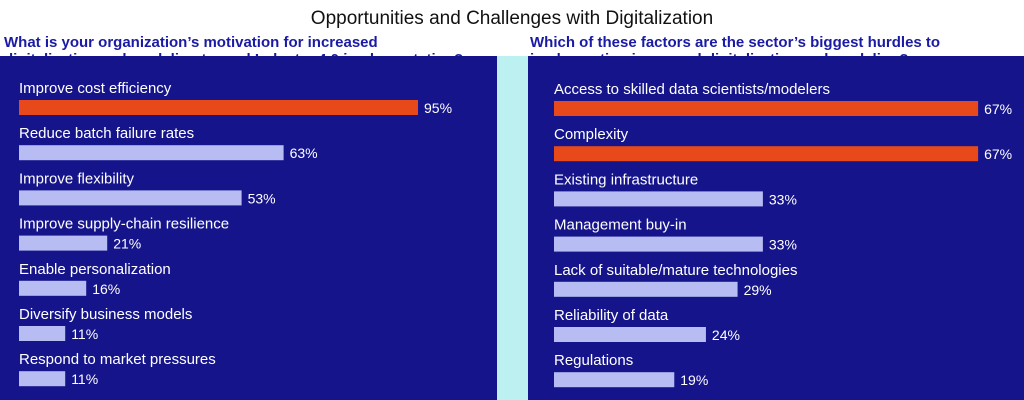 The height and width of the screenshot is (400, 1024). What do you see at coordinates (127, 244) in the screenshot?
I see `value-label: 21%` at bounding box center [127, 244].